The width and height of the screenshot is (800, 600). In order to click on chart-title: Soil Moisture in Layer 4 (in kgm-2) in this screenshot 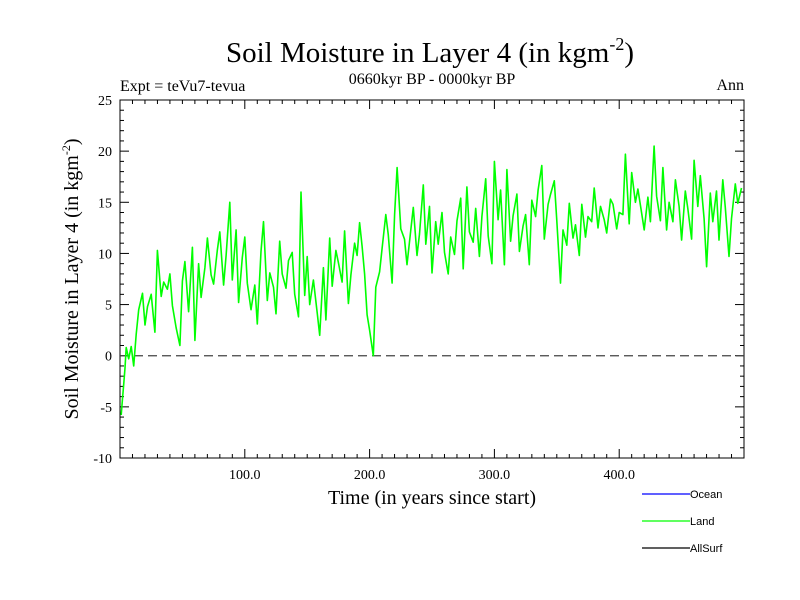, I will do `click(430, 51)`.